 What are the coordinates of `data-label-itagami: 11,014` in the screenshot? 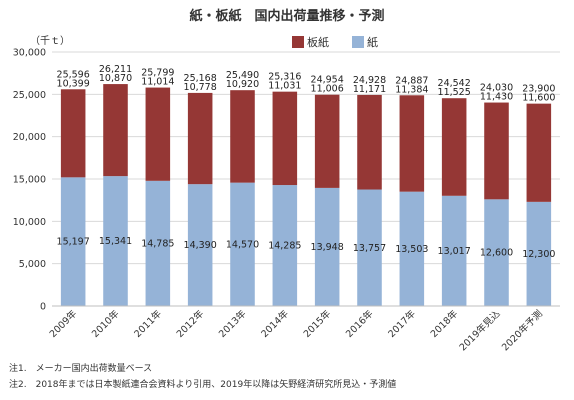 It's located at (157, 82).